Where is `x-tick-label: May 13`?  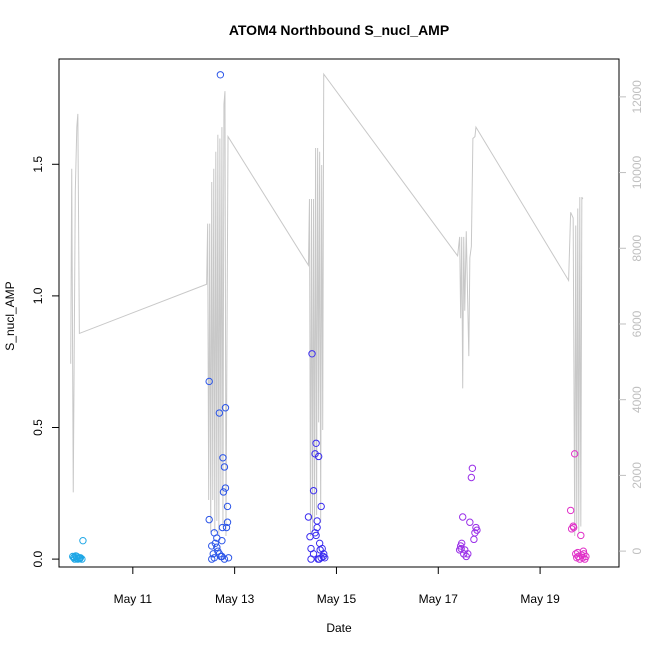 x-tick-label: May 13 is located at coordinates (235, 599).